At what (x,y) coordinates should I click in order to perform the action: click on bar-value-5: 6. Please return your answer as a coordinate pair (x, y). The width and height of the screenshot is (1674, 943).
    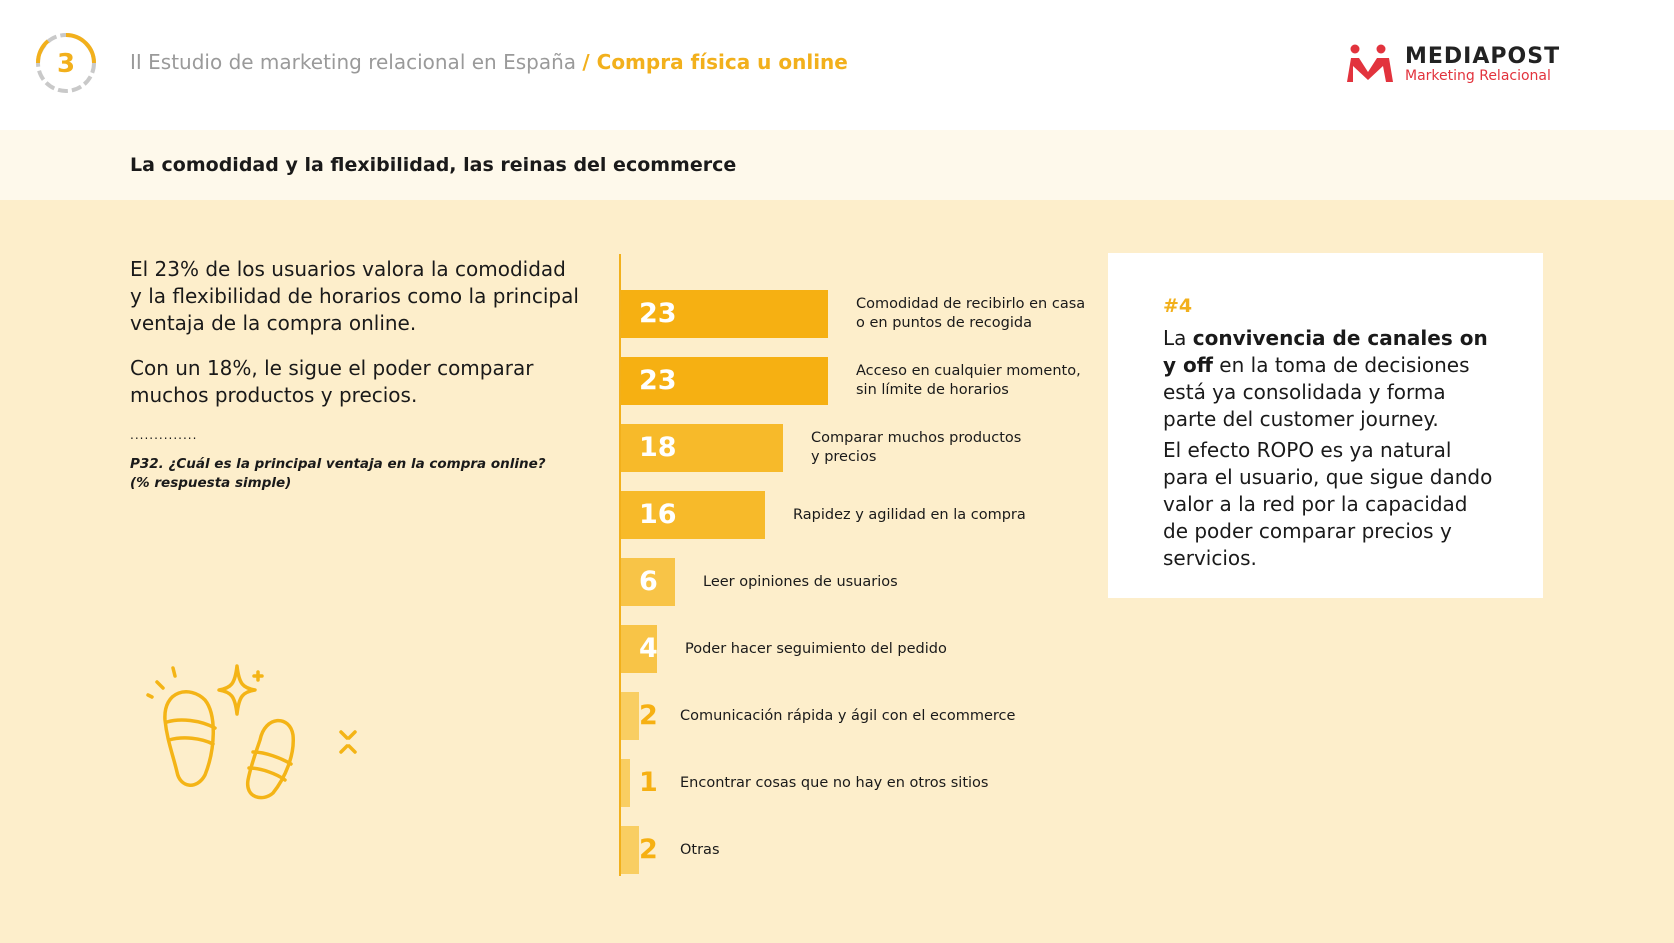
    Looking at the image, I should click on (648, 581).